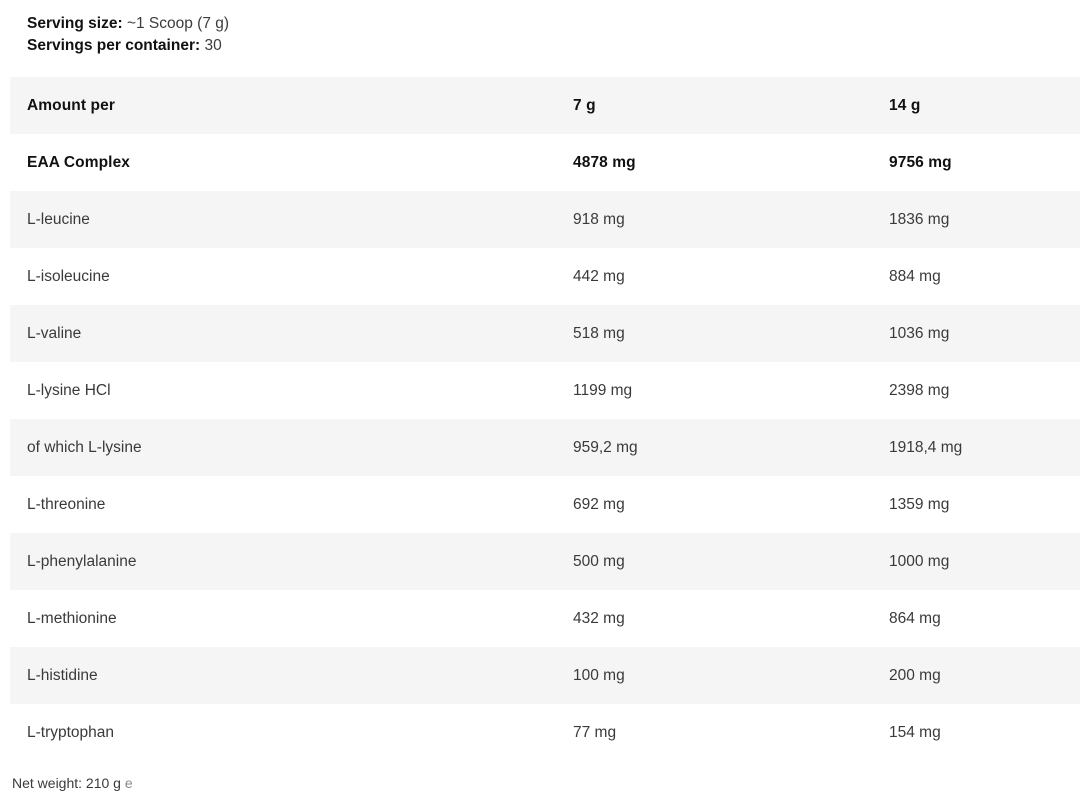  I want to click on ingredient-name: L-lysine HCl, so click(69, 390).